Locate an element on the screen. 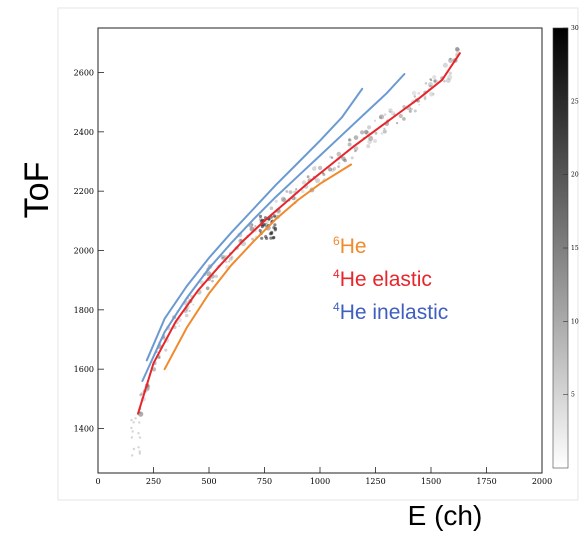  x-tick-label: 500 is located at coordinates (208, 481).